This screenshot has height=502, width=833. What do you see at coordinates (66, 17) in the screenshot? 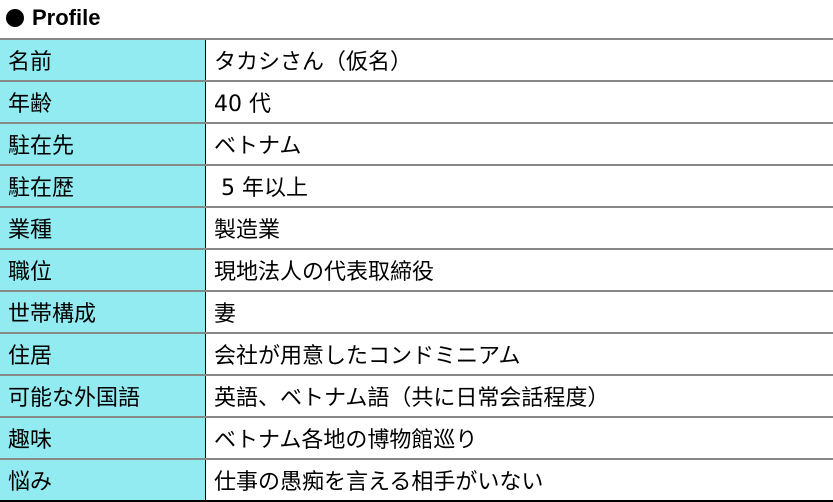
I see `title-text: Profile` at bounding box center [66, 17].